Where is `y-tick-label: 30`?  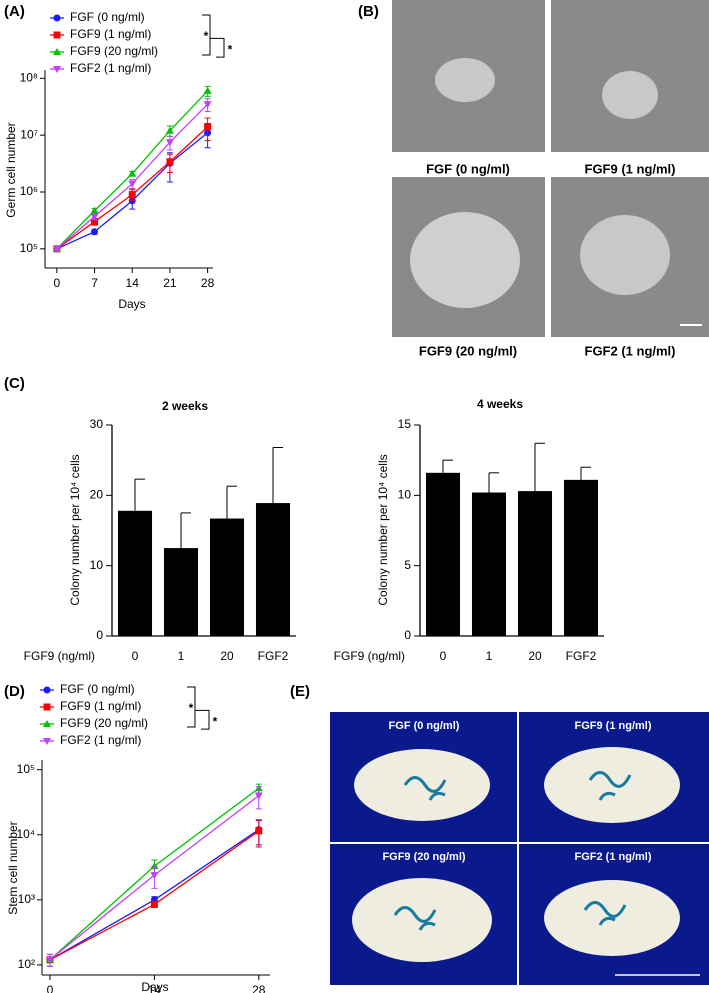 y-tick-label: 30 is located at coordinates (97, 424).